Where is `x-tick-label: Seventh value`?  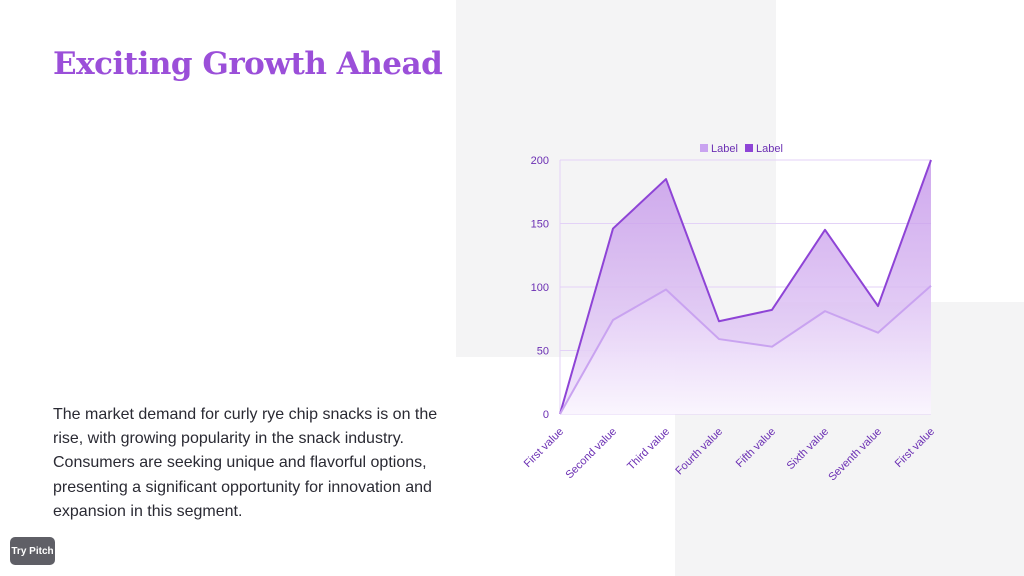 x-tick-label: Seventh value is located at coordinates (855, 455).